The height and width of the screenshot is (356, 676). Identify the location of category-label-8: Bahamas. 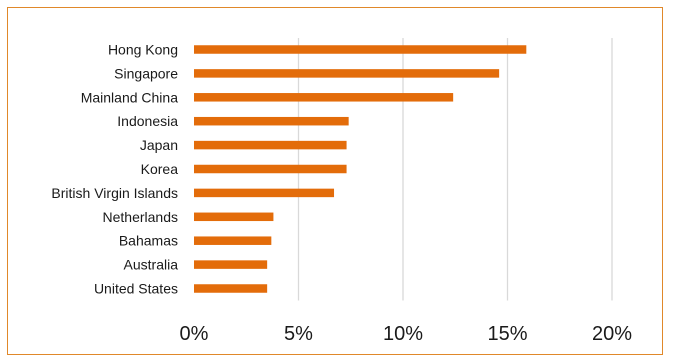
(148, 241).